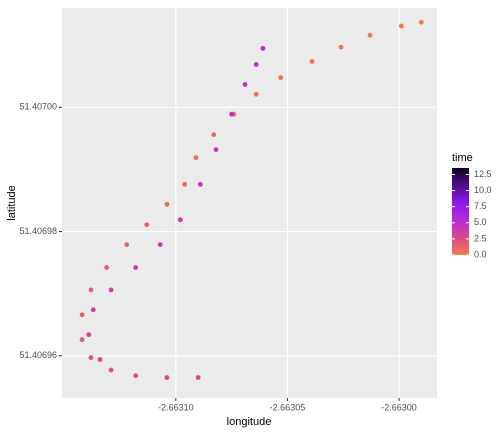 The height and width of the screenshot is (432, 504). I want to click on legend-tick-label: 5.0, so click(480, 222).